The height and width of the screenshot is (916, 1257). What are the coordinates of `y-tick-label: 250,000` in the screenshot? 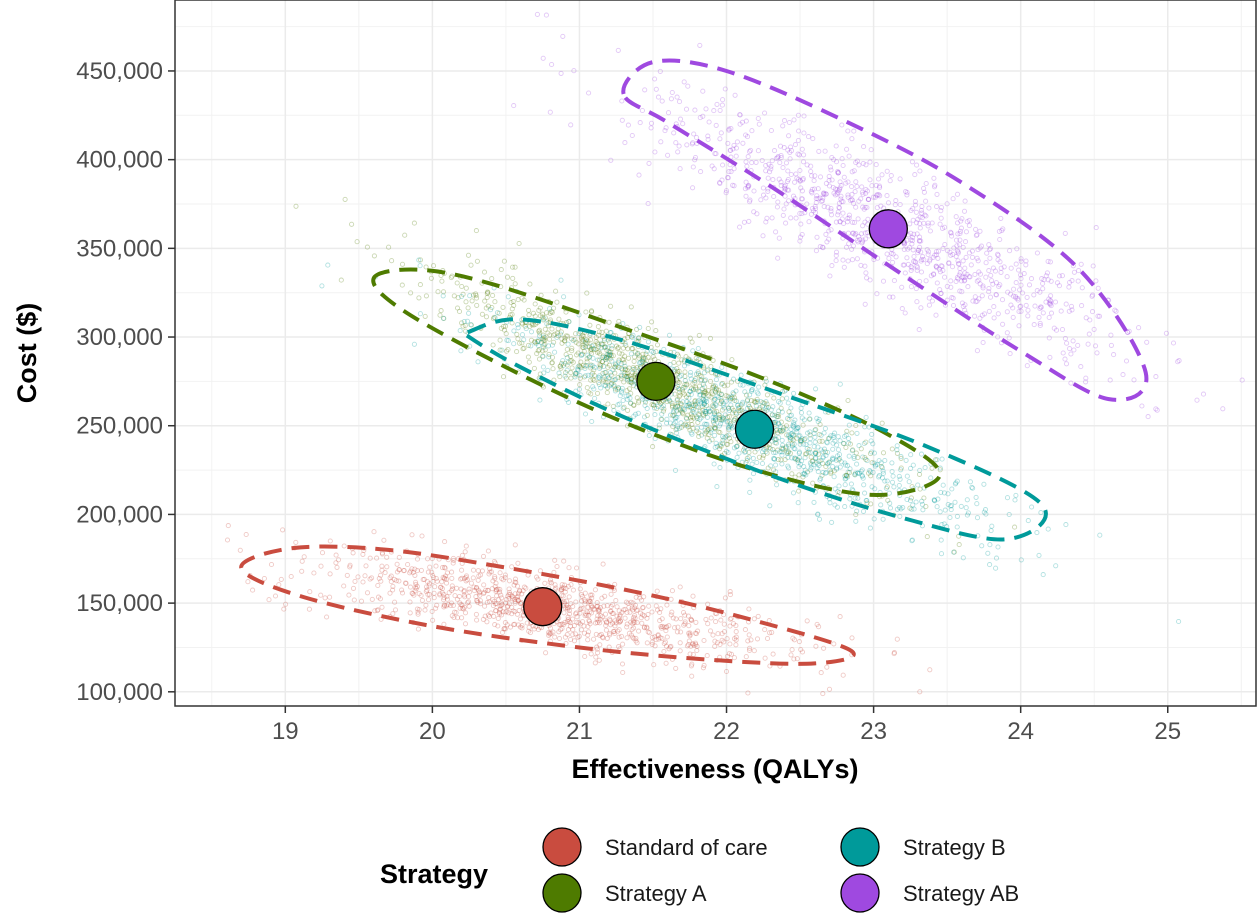 It's located at (119, 426).